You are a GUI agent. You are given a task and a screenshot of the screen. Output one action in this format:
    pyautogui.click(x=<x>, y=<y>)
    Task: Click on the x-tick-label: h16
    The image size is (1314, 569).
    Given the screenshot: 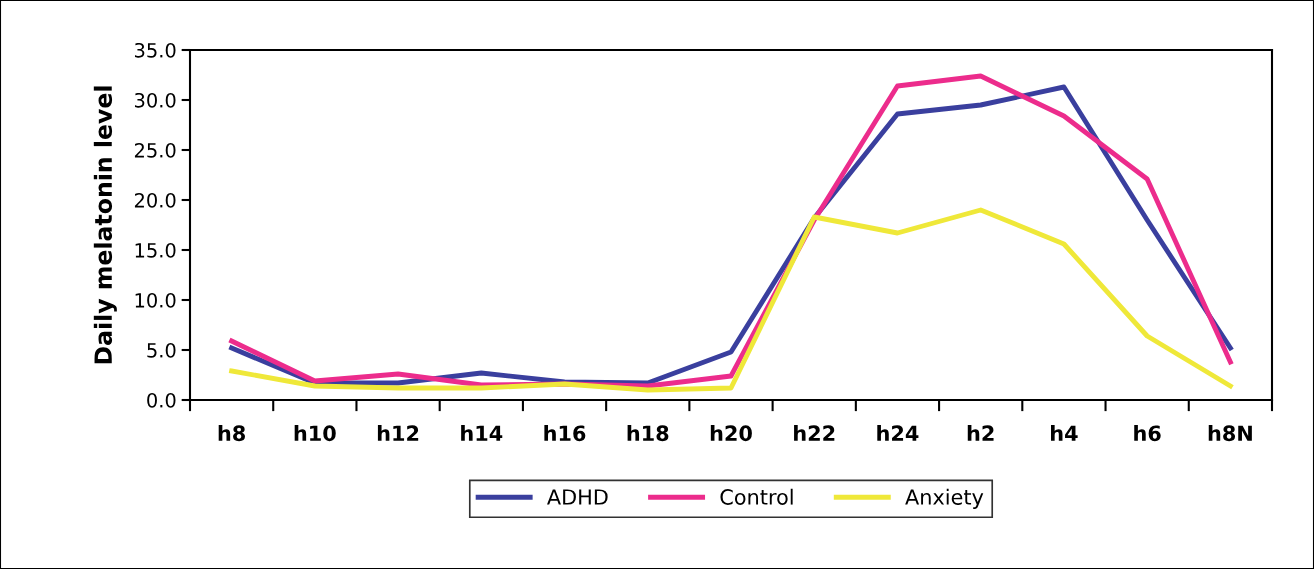 What is the action you would take?
    pyautogui.click(x=565, y=433)
    